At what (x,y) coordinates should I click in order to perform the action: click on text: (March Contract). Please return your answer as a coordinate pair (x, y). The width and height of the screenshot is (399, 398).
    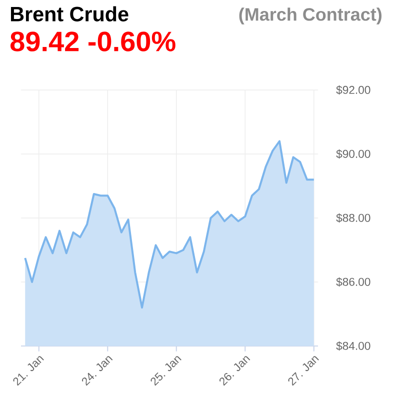
    Looking at the image, I should click on (310, 16).